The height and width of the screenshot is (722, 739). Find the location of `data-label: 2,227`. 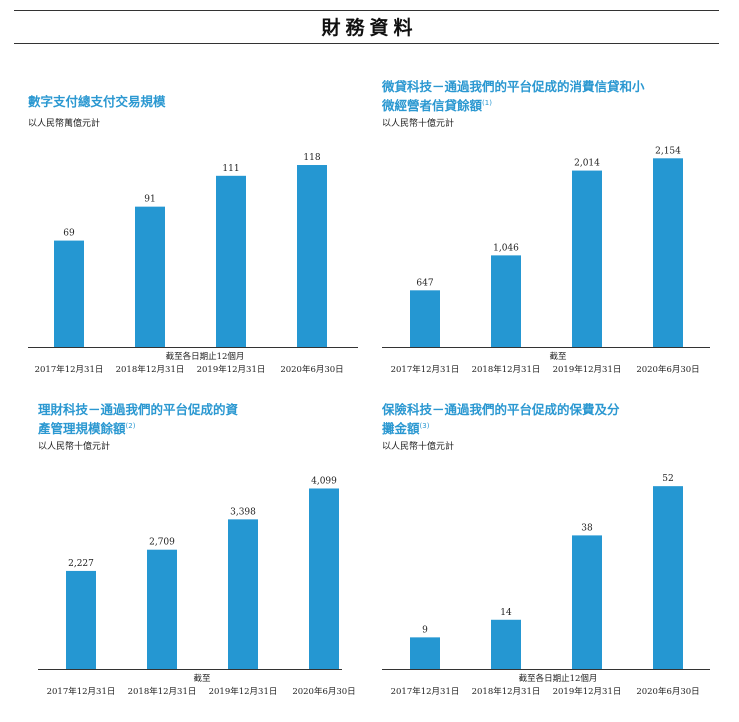

data-label: 2,227 is located at coordinates (81, 564).